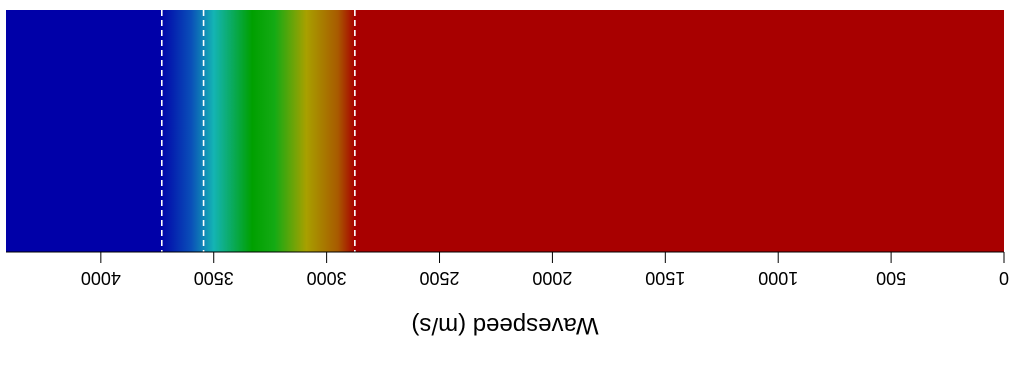 The height and width of the screenshot is (365, 1013). What do you see at coordinates (327, 278) in the screenshot?
I see `x-tick-label: 3000` at bounding box center [327, 278].